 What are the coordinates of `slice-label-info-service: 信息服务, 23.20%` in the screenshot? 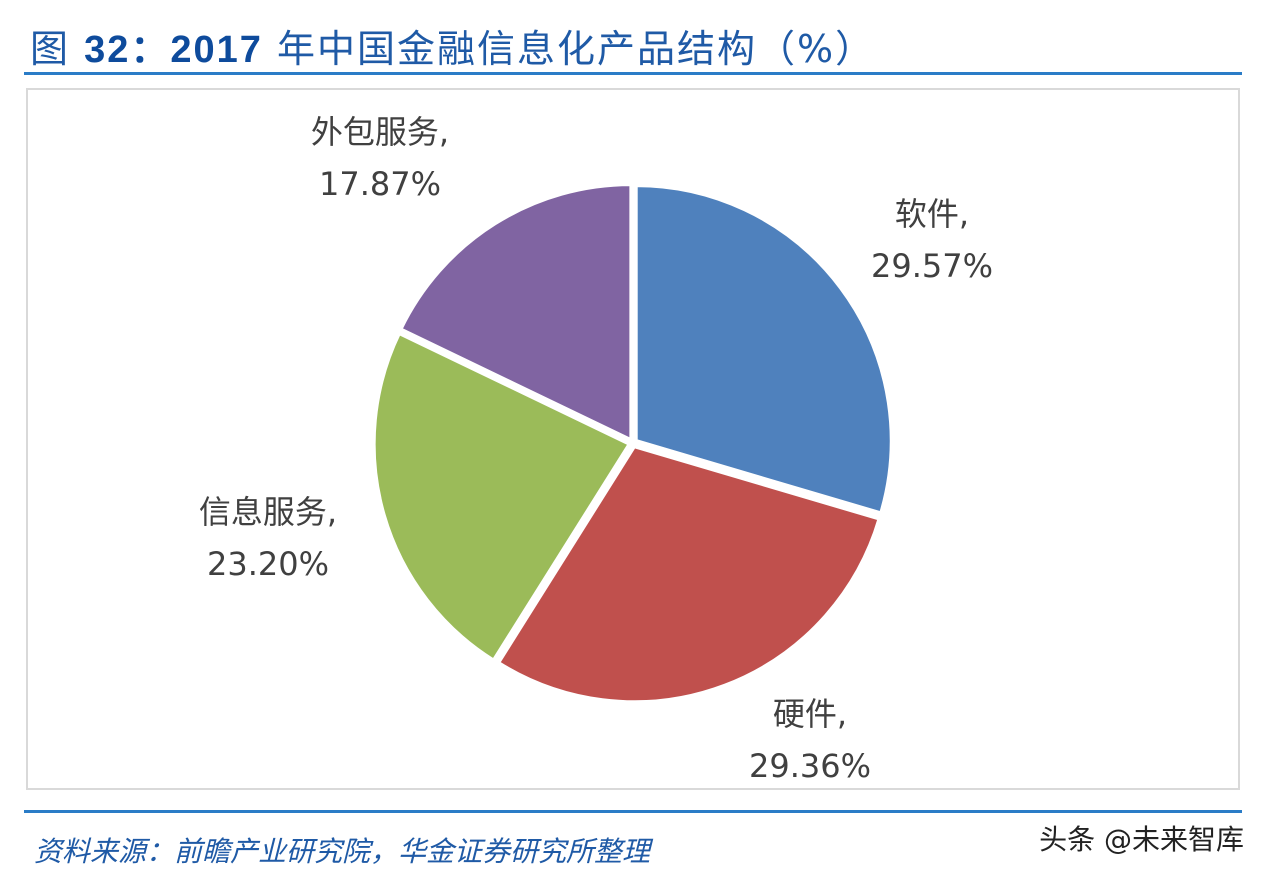 It's located at (268, 538).